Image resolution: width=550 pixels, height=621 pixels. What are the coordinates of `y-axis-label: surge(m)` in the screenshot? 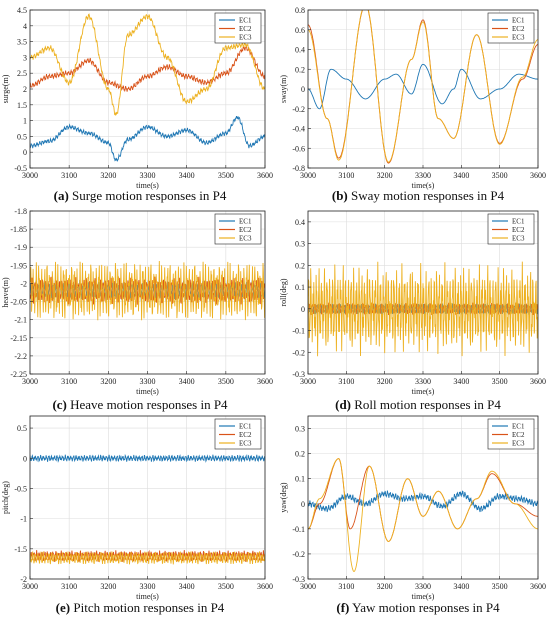 It's located at (5, 88).